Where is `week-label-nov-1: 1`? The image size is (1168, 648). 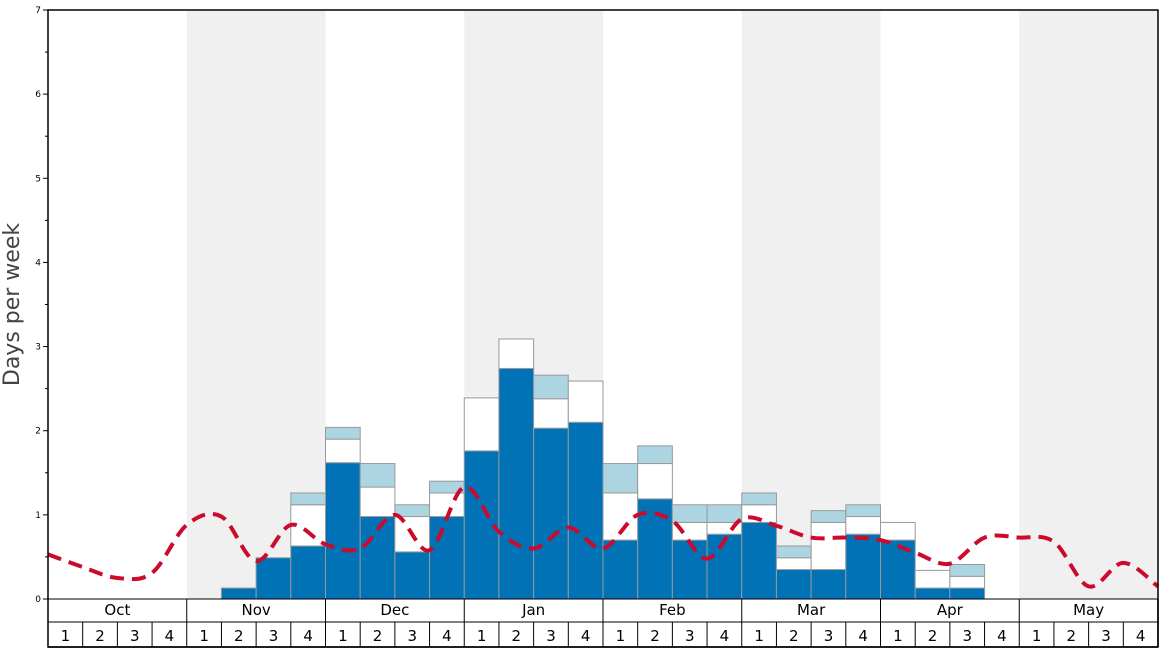 week-label-nov-1: 1 is located at coordinates (204, 636).